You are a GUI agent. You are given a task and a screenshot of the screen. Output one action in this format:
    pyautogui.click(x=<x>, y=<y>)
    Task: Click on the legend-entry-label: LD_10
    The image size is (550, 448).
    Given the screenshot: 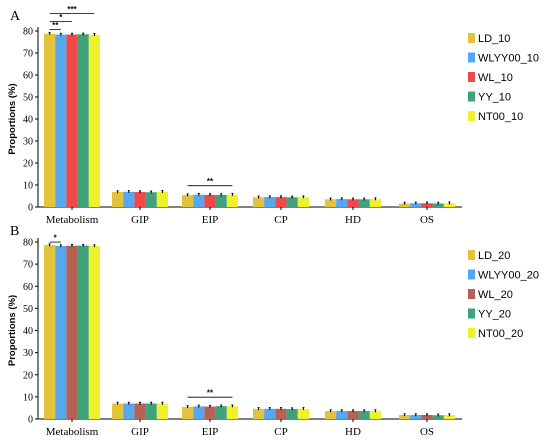 What is the action you would take?
    pyautogui.click(x=494, y=39)
    